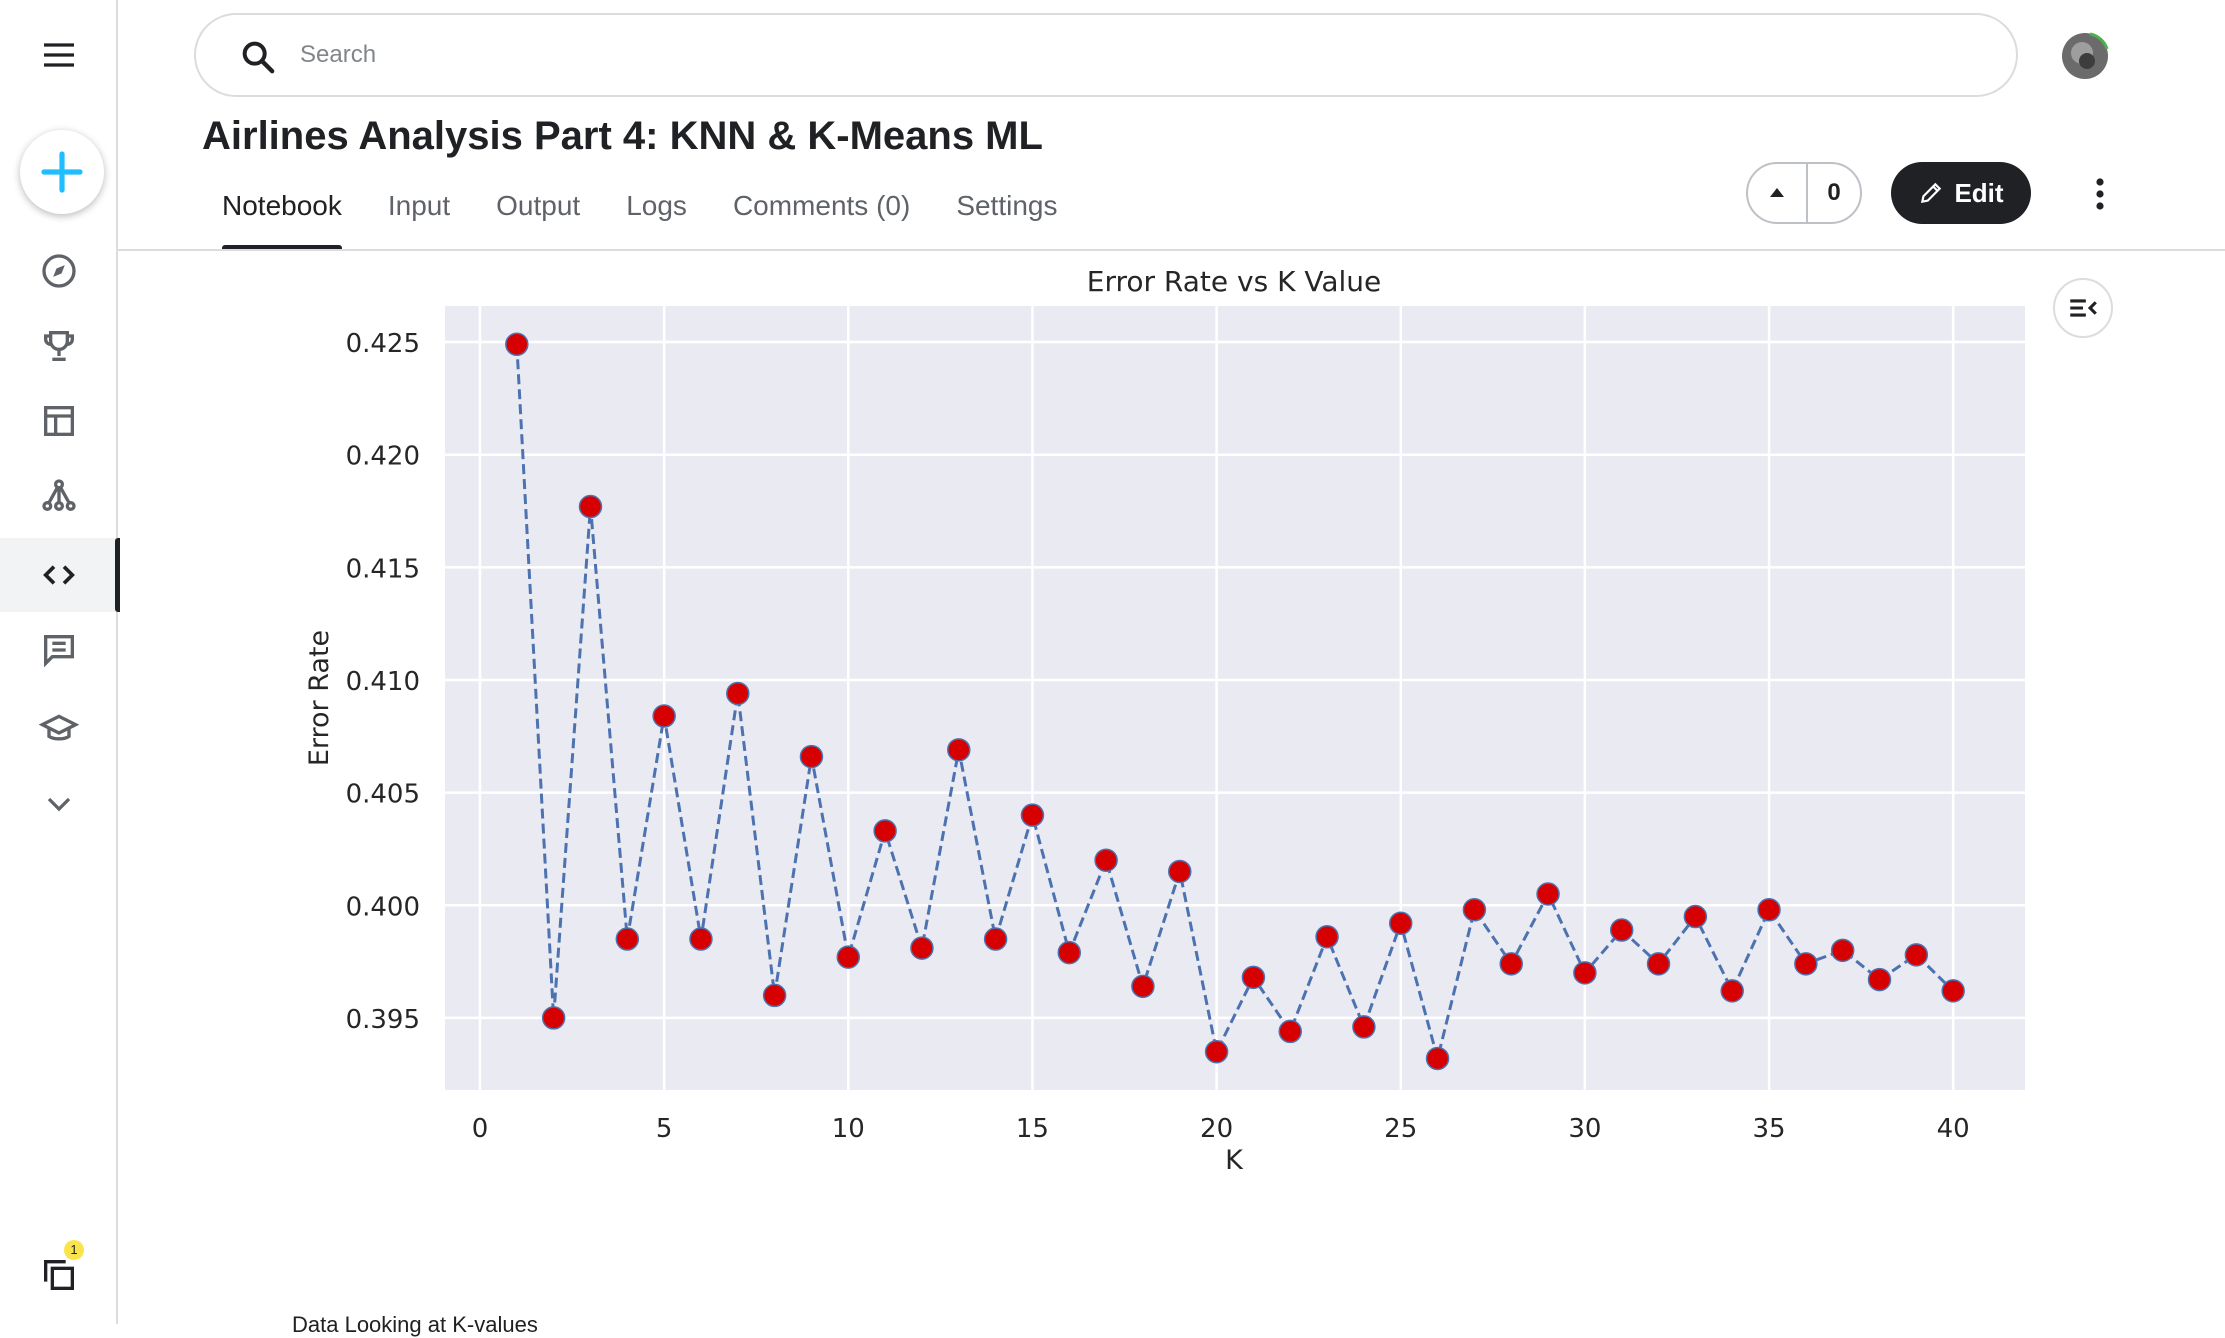  I want to click on upvote-button, so click(1778, 193).